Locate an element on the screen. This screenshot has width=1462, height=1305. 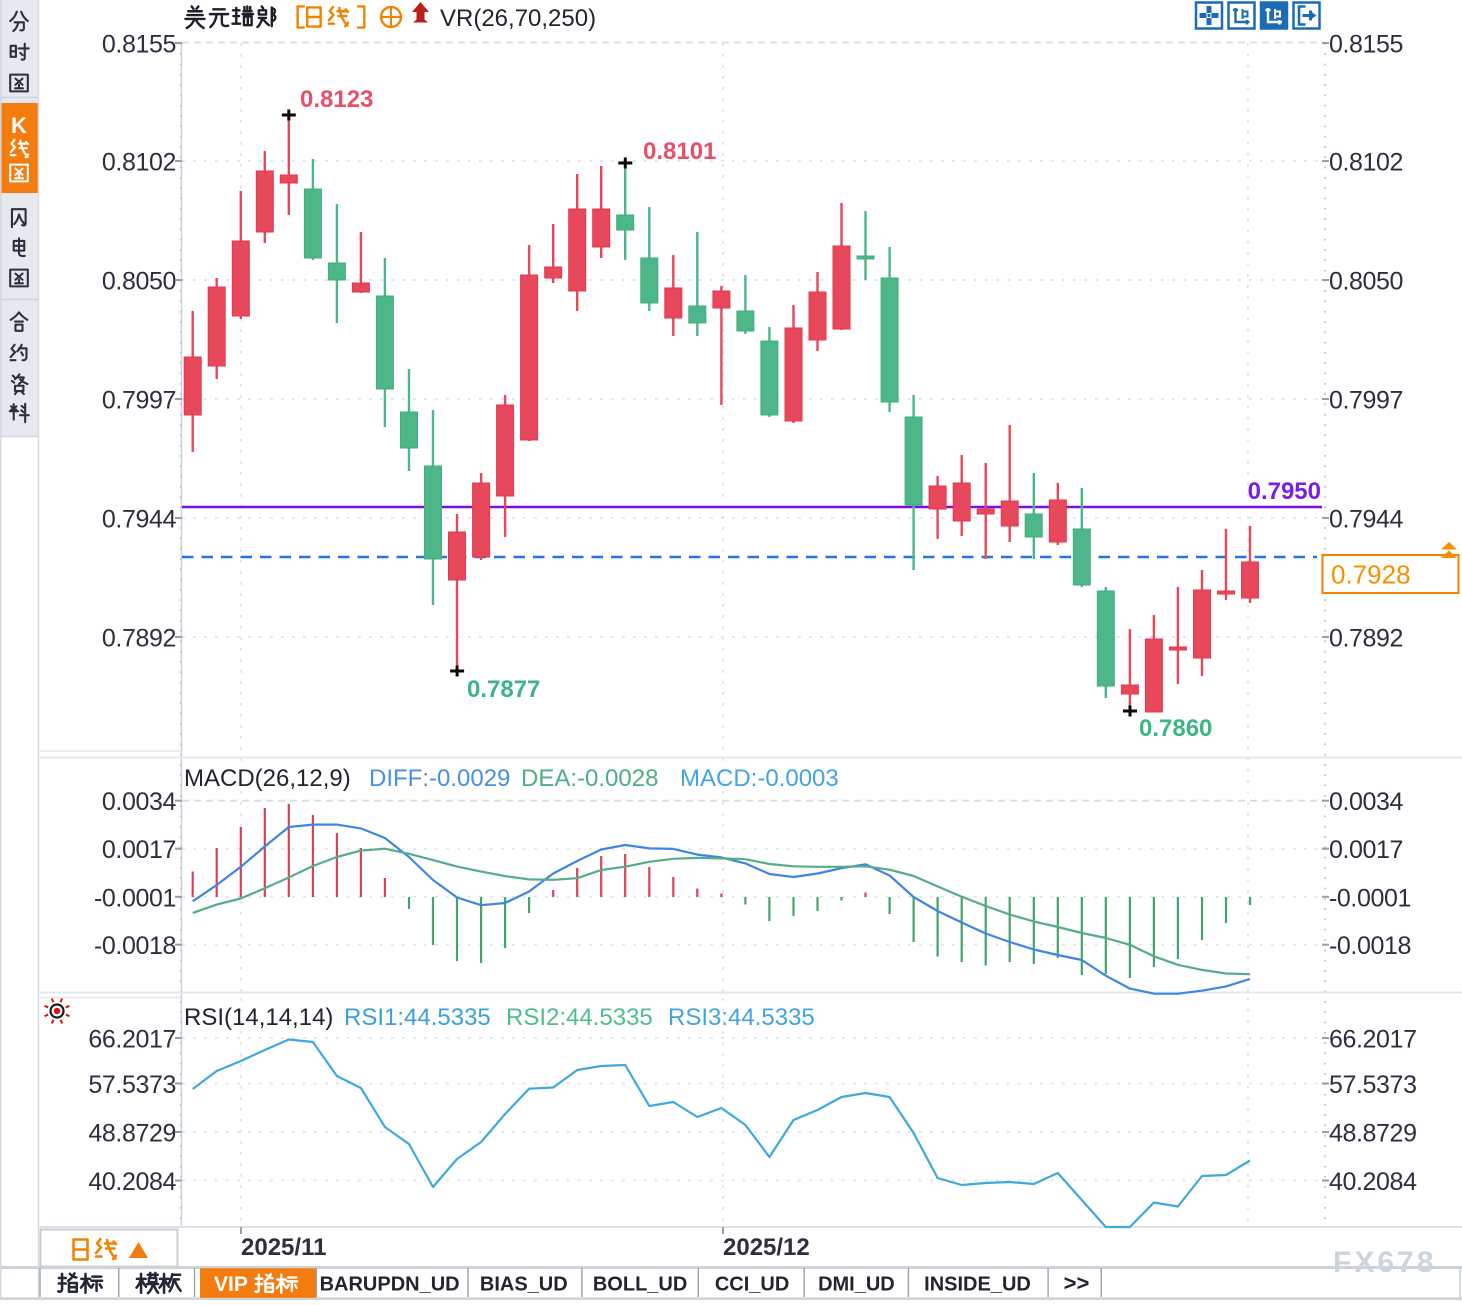
svg-text: BIAS_UD is located at coordinates (524, 1285).